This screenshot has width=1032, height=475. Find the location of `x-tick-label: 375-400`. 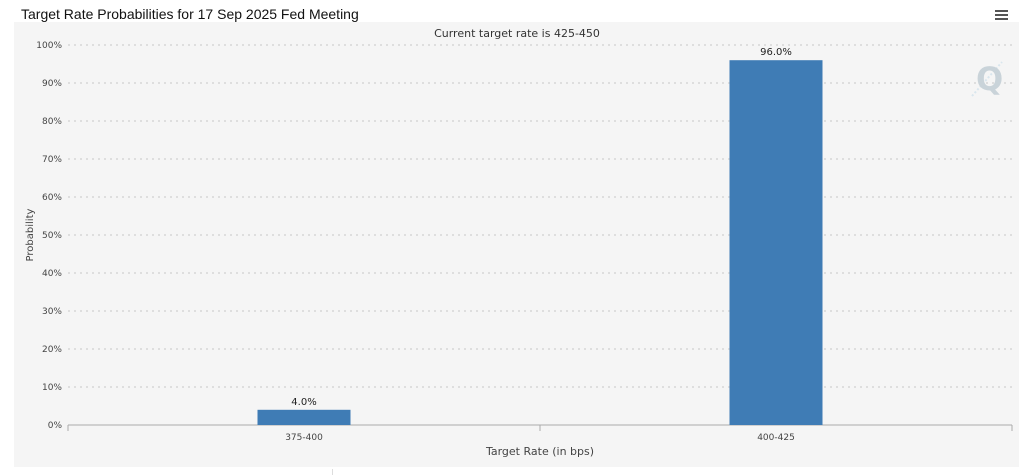

x-tick-label: 375-400 is located at coordinates (304, 438).